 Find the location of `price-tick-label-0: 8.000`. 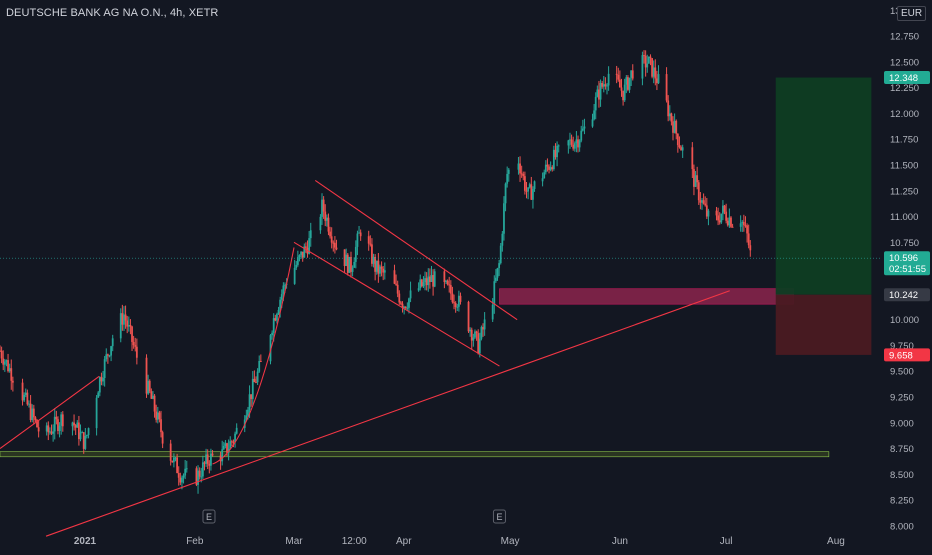

price-tick-label-0: 8.000 is located at coordinates (902, 526).